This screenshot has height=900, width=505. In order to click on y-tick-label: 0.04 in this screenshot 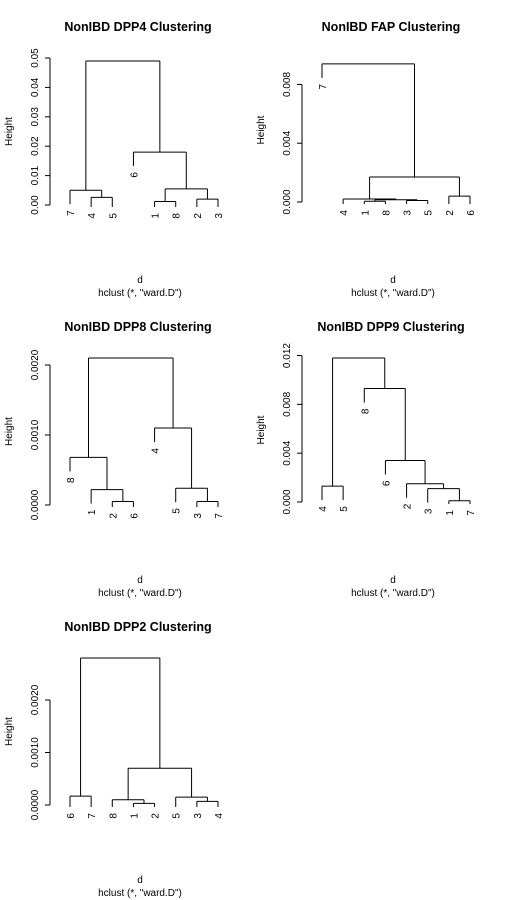, I will do `click(35, 87)`.